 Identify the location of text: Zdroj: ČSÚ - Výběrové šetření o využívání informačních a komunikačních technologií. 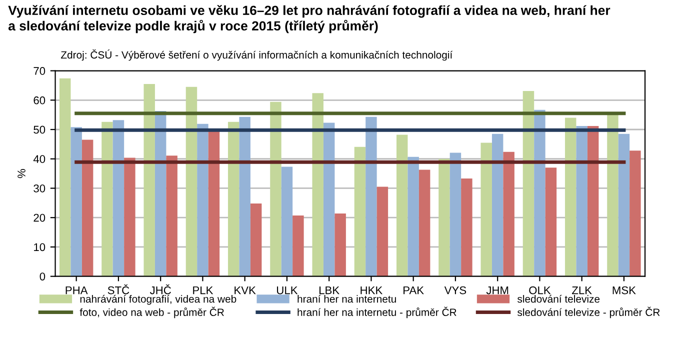
(256, 55).